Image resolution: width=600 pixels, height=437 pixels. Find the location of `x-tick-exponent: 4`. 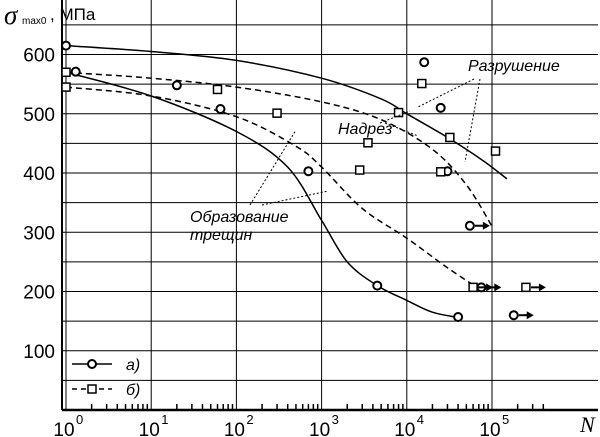

x-tick-exponent: 4 is located at coordinates (420, 419).